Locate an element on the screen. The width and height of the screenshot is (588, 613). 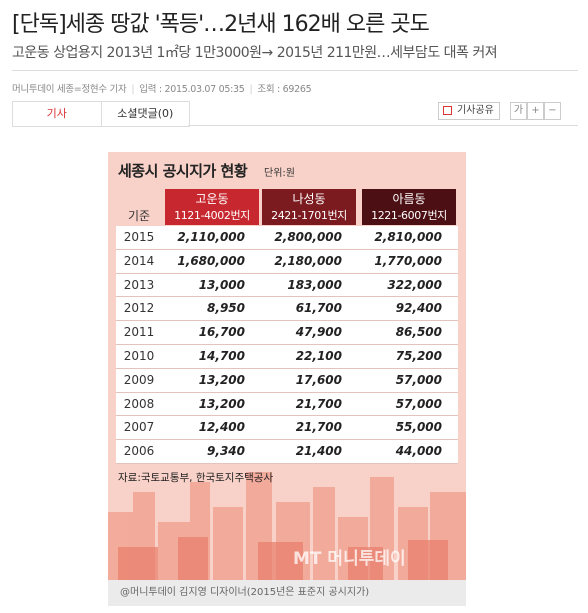
value-cell: 12,400 is located at coordinates (221, 427).